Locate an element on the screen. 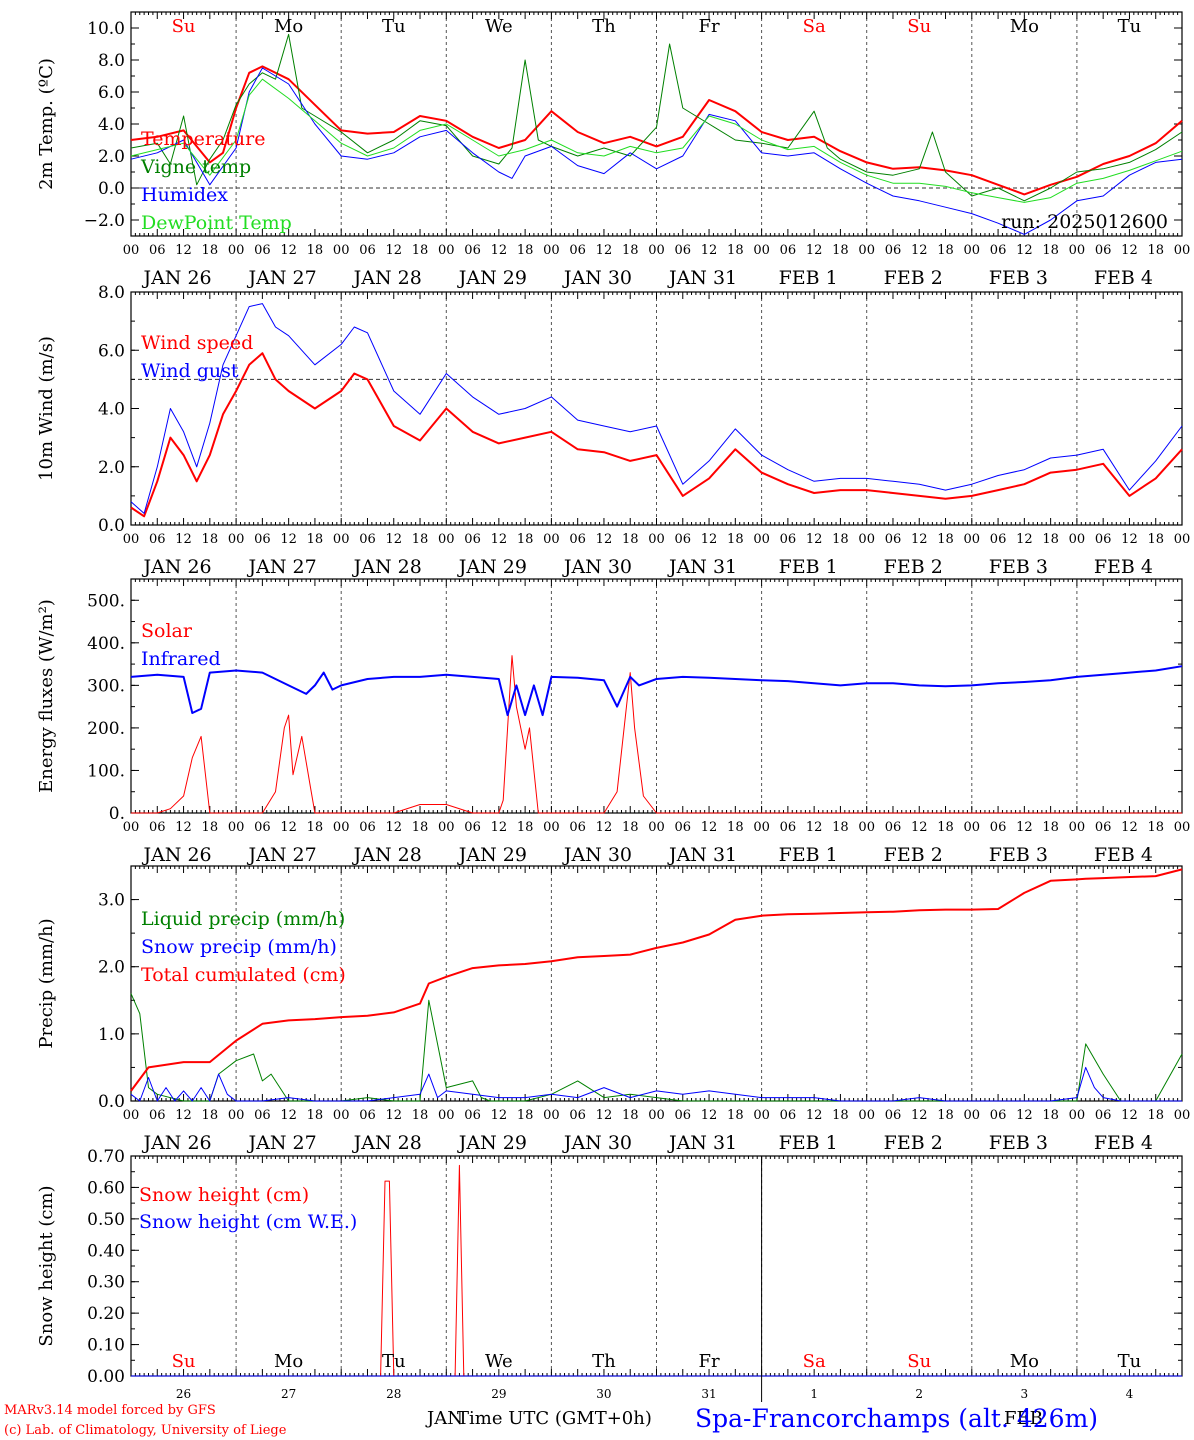  y-tick-label: 0. is located at coordinates (117, 814).